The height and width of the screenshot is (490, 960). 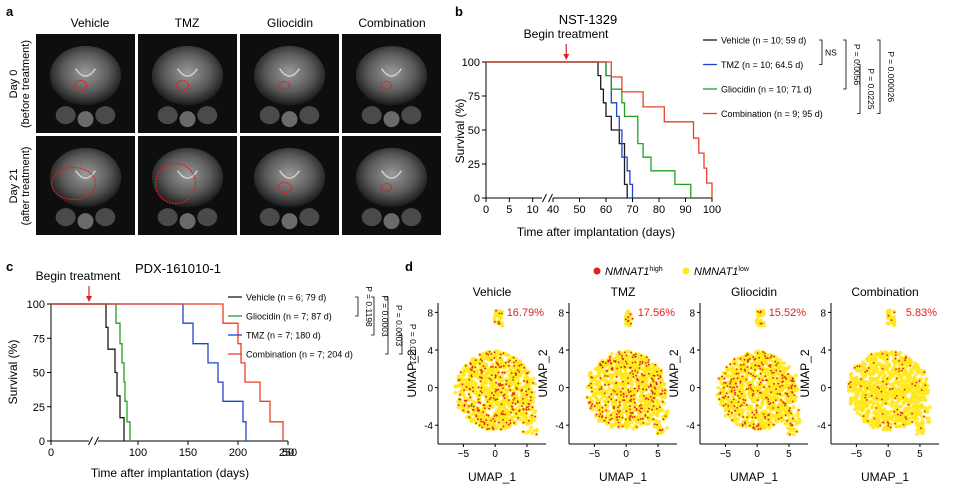 I want to click on umap-xlabel: UMAP_1, so click(x=492, y=477).